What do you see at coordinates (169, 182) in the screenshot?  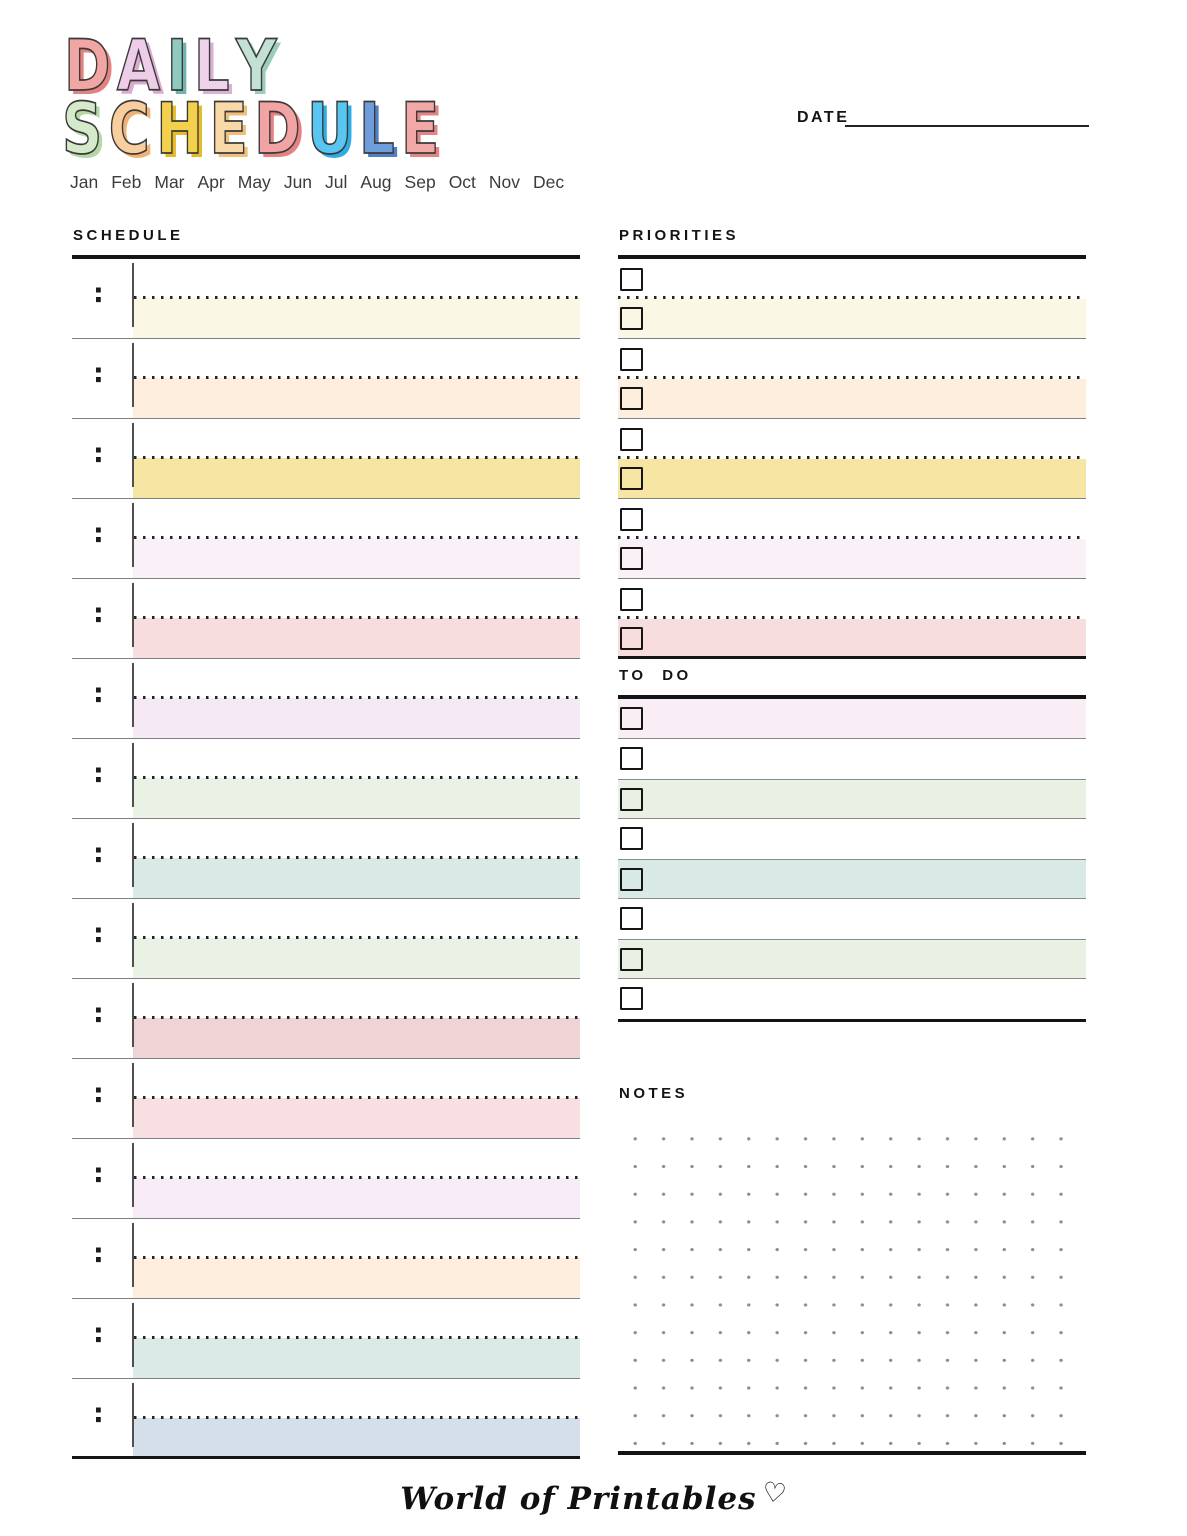 I see `month-mar: Mar` at bounding box center [169, 182].